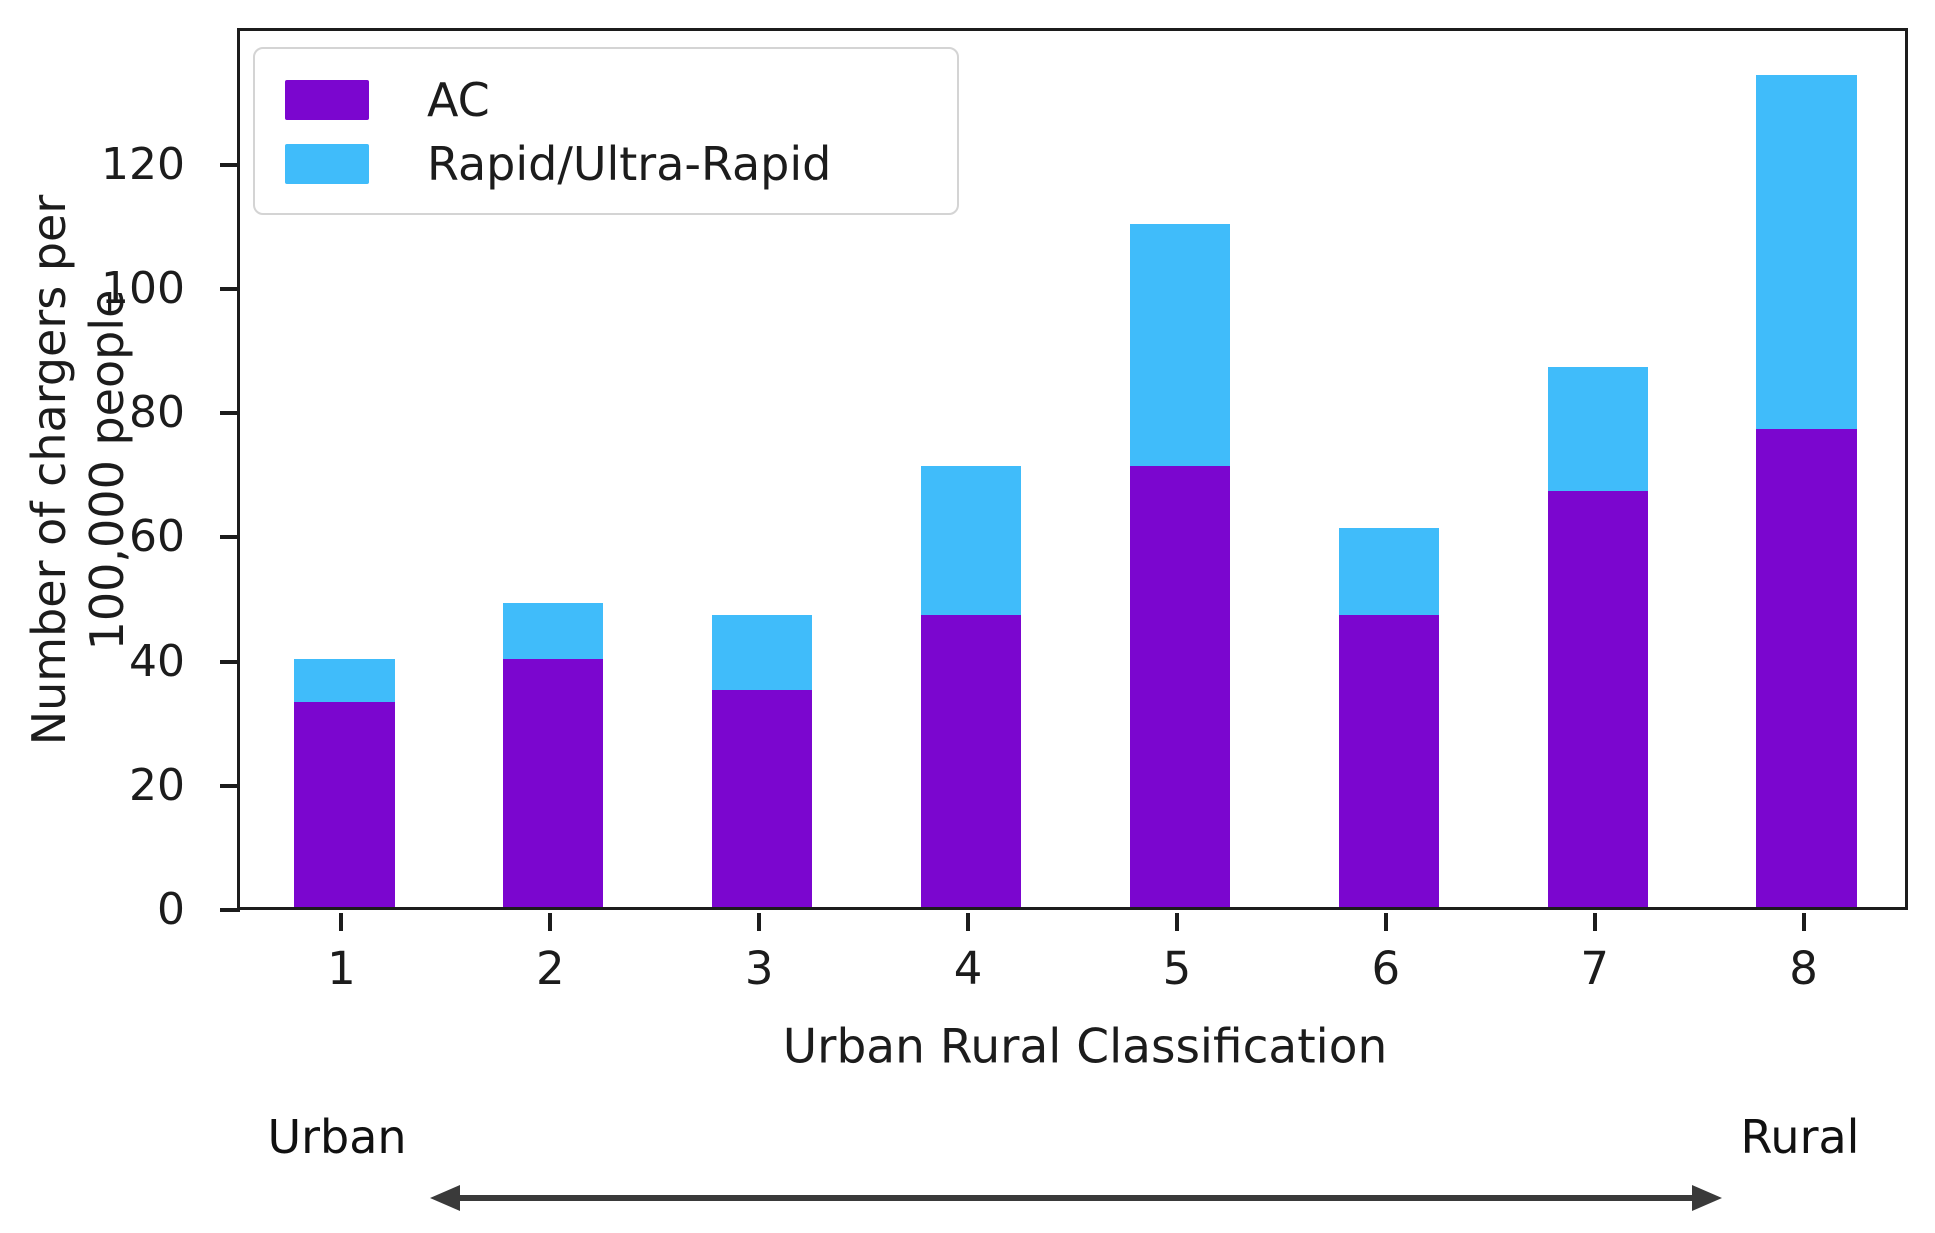 The image size is (1935, 1233). What do you see at coordinates (78, 470) in the screenshot?
I see `y-axis-title: Number of chargers per 100,000 people` at bounding box center [78, 470].